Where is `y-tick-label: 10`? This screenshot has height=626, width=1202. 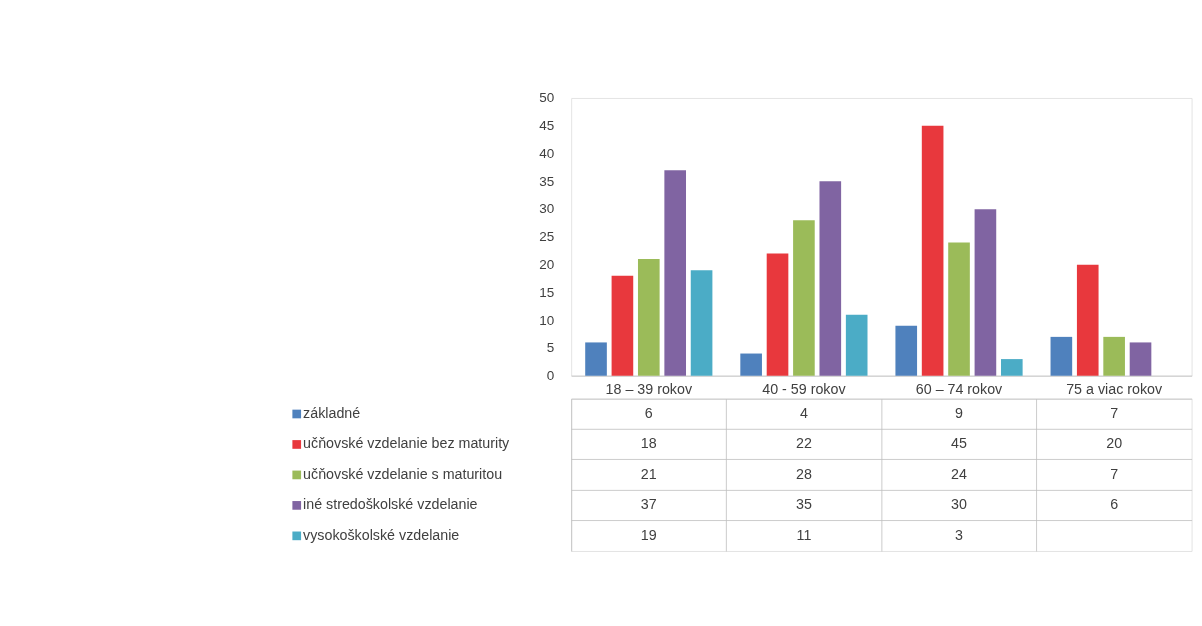
y-tick-label: 10 is located at coordinates (547, 320).